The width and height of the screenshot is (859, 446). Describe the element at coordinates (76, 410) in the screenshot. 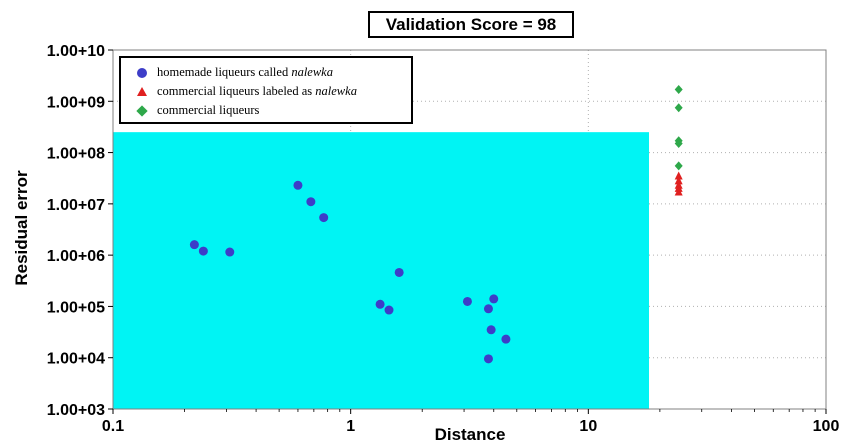

I see `y-tick-label: 1.00+03` at that location.